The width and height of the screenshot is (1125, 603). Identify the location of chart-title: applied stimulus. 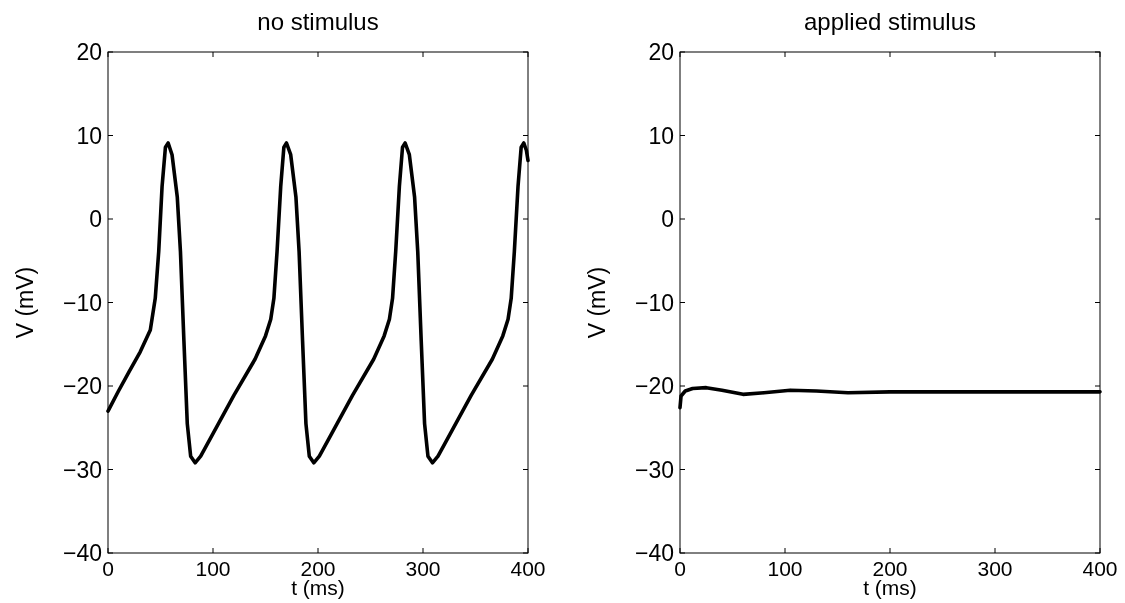
(890, 21).